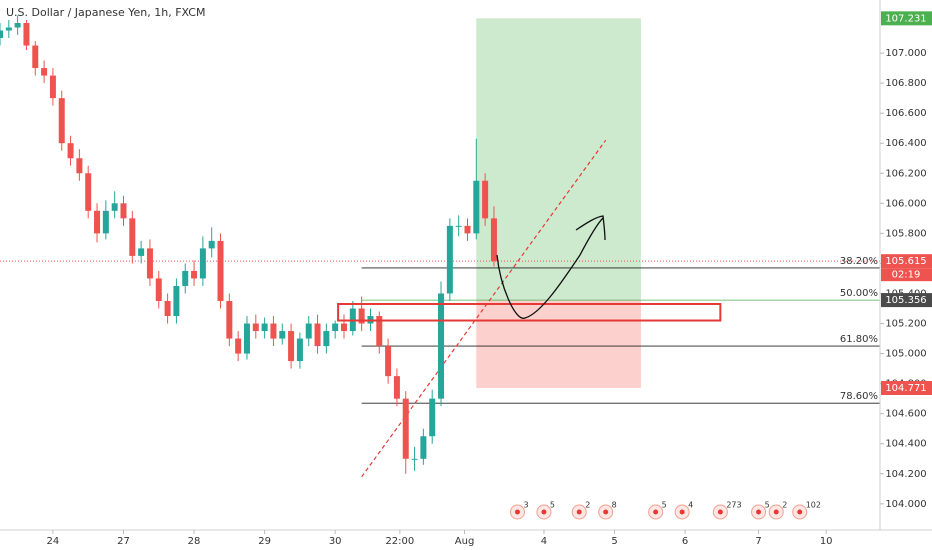 The height and width of the screenshot is (550, 932). What do you see at coordinates (525, 505) in the screenshot?
I see `event-count: 3` at bounding box center [525, 505].